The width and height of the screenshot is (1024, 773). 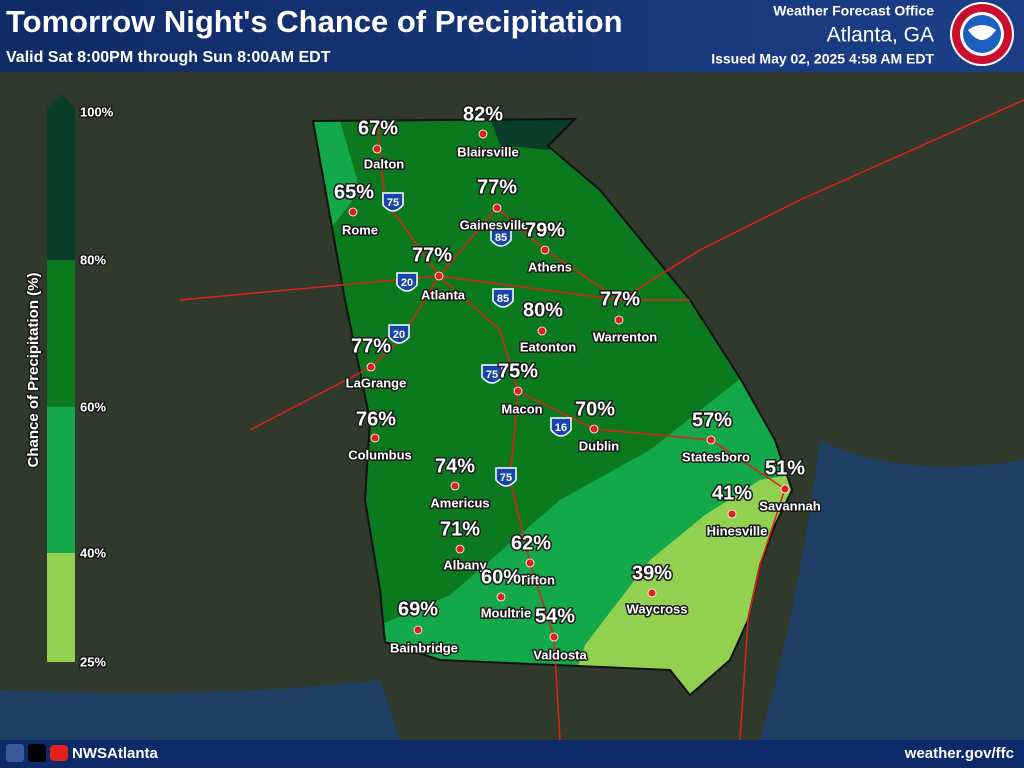 I want to click on city-name: Americus, so click(x=459, y=502).